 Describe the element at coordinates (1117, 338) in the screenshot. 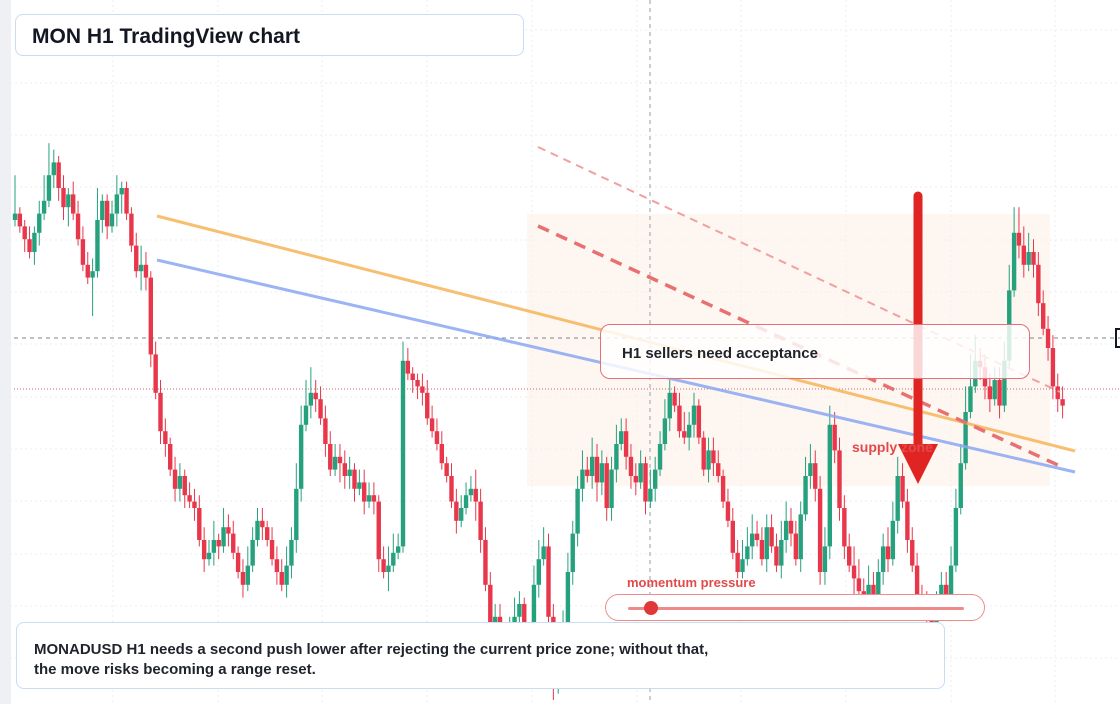

I see `price-scale-marker` at that location.